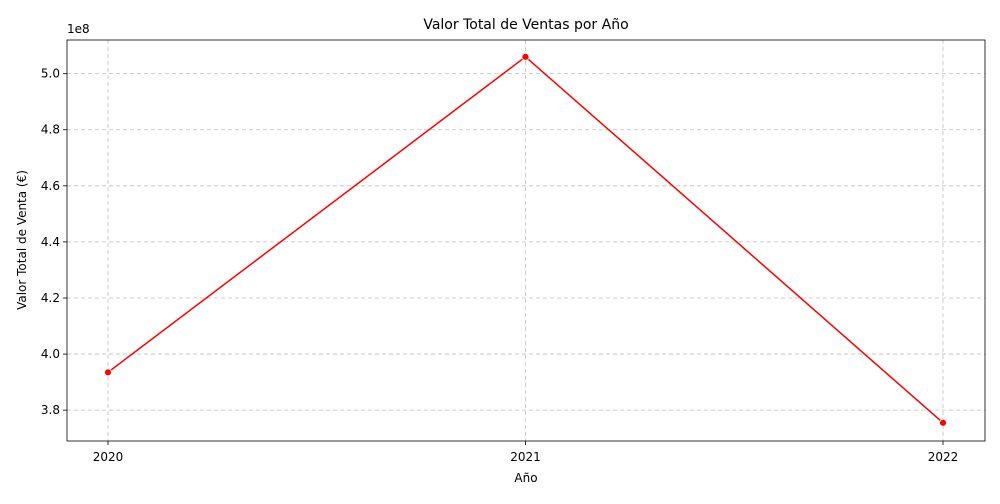  I want to click on y-tick-label: 4.0, so click(50, 354).